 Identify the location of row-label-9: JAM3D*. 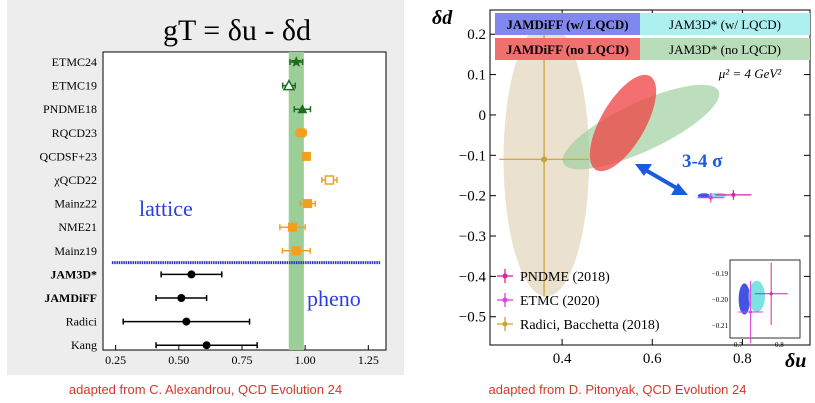
(73, 274).